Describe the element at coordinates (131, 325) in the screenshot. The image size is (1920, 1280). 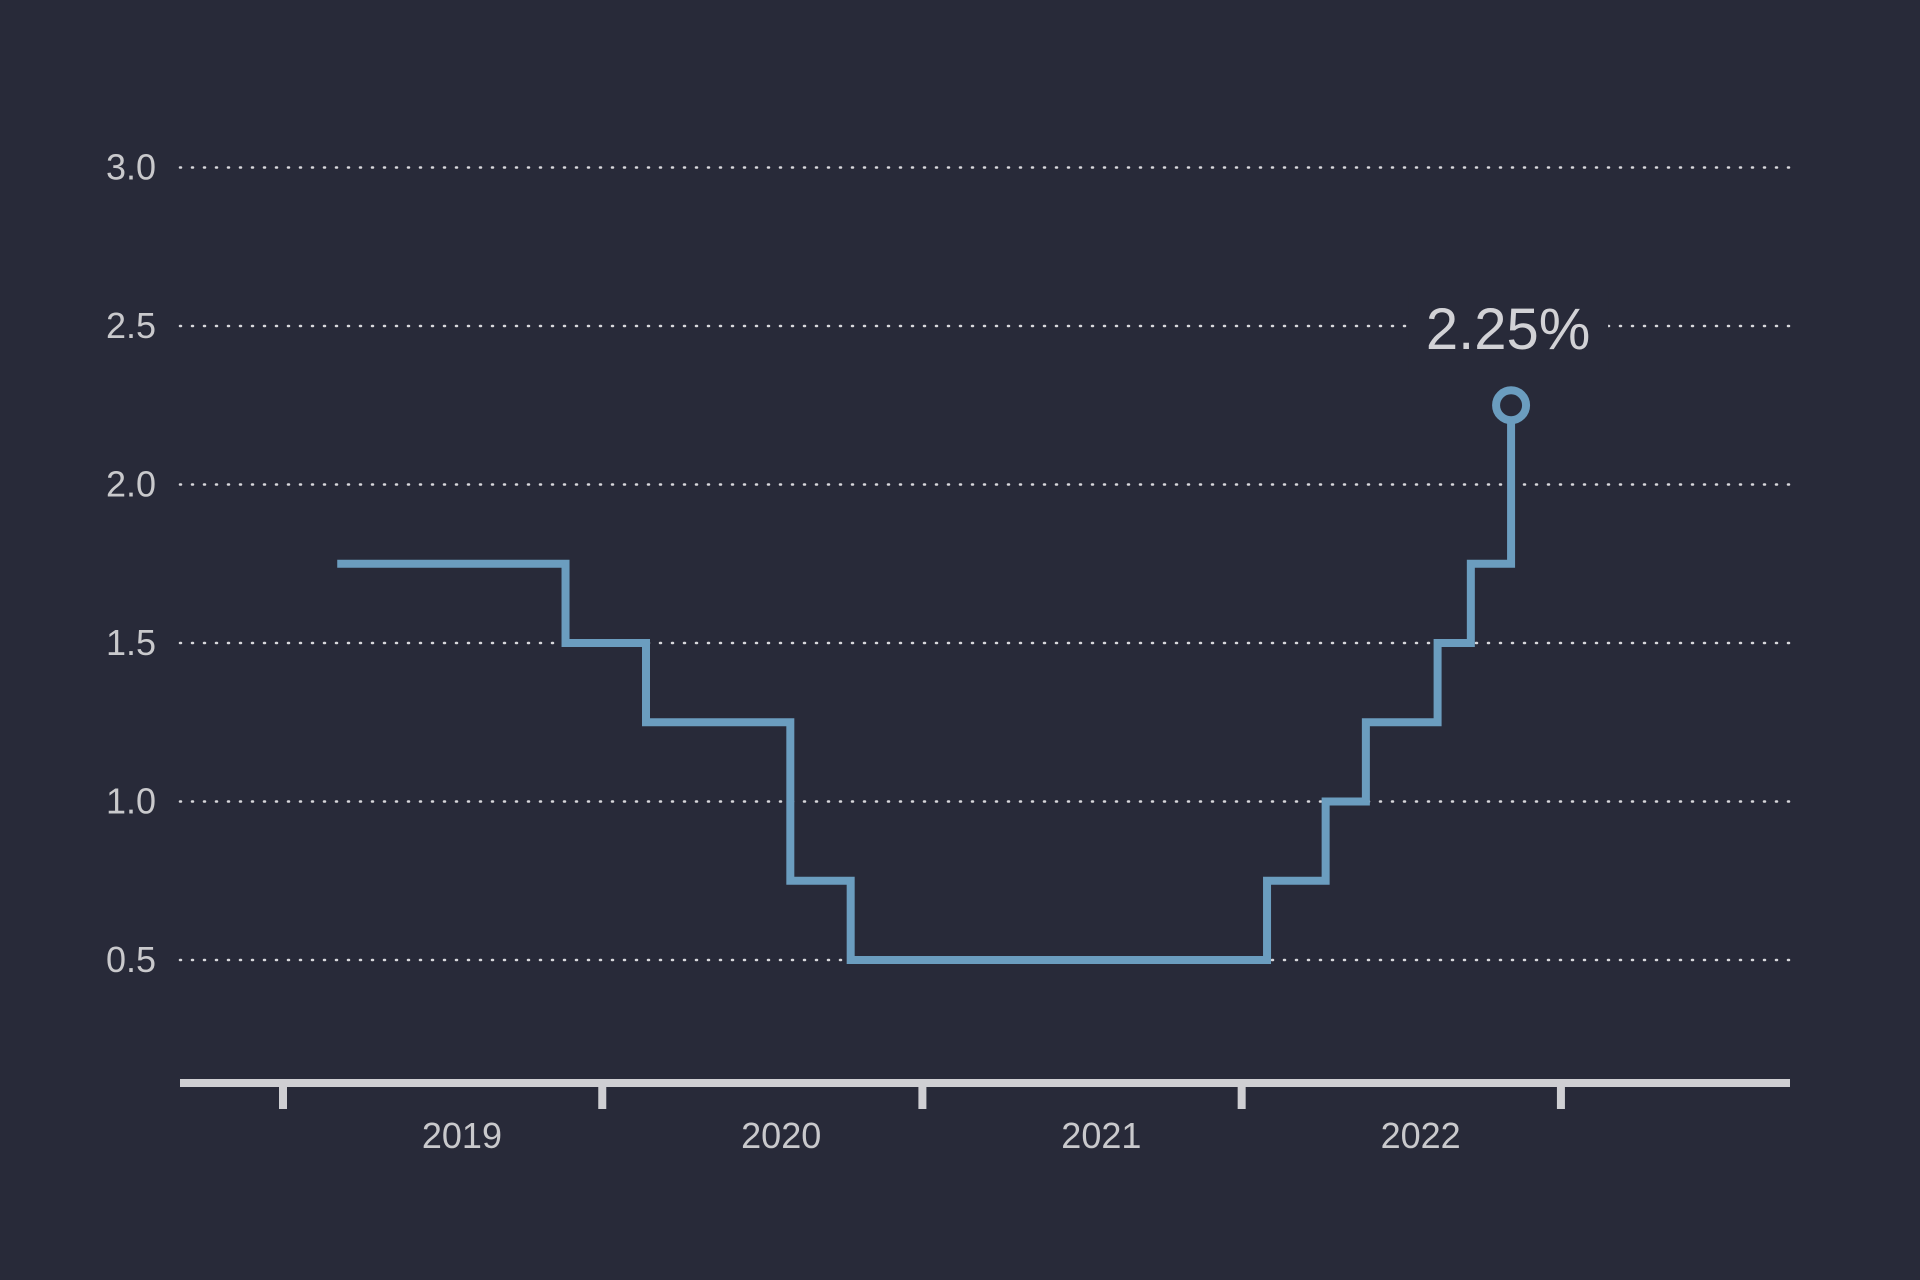
I see `y-tick-label: 2.5` at that location.